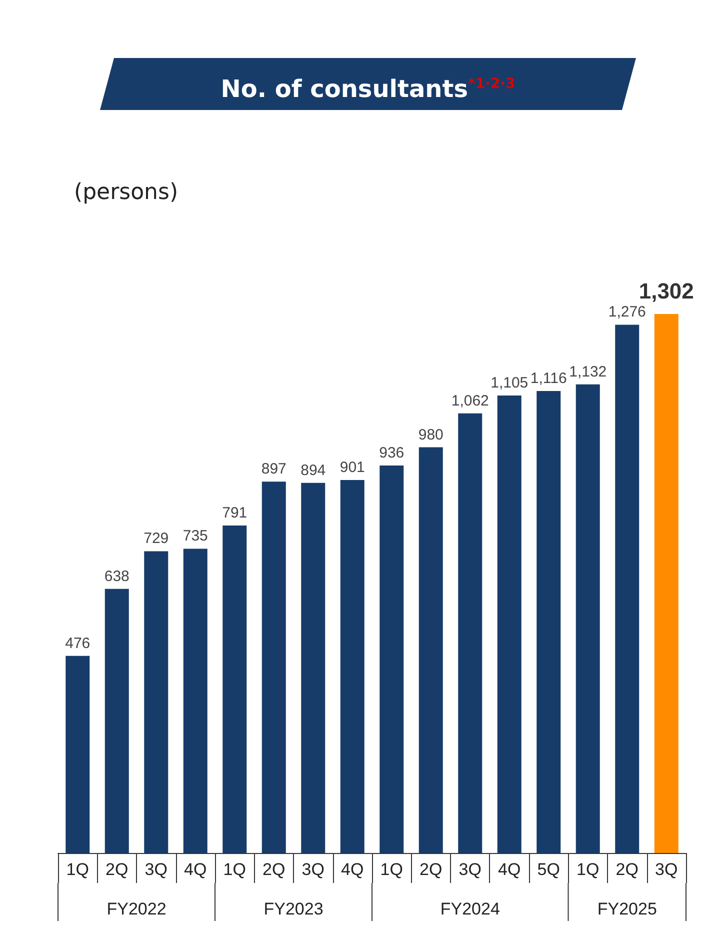 The height and width of the screenshot is (930, 702). I want to click on data-label: 1,132, so click(588, 371).